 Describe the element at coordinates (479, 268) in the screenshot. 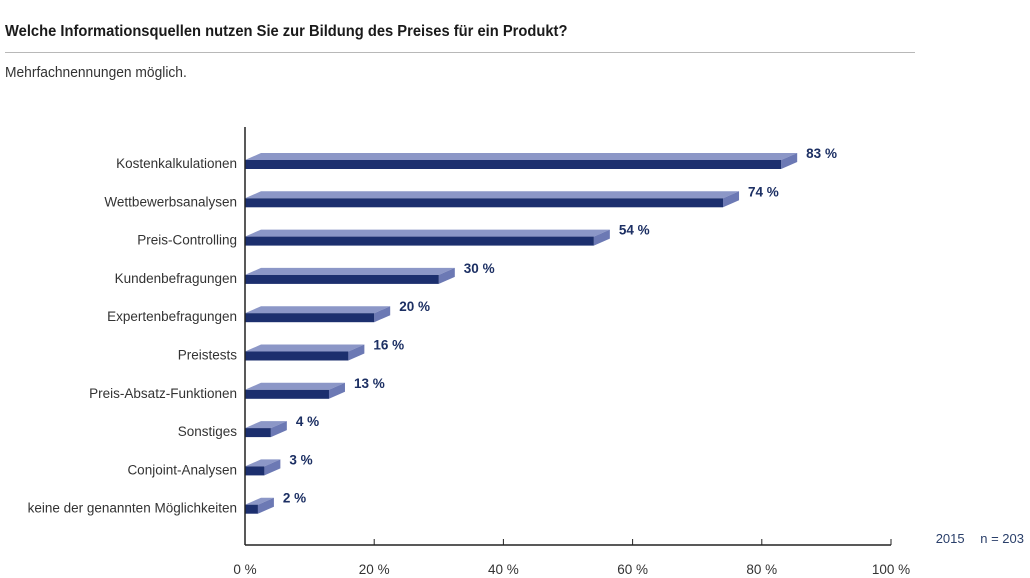

I see `value-label: 30 %` at that location.